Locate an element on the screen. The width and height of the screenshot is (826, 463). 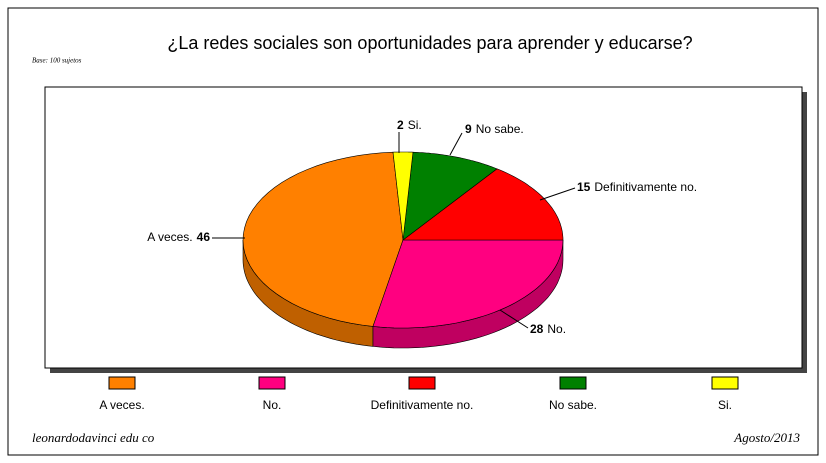
data-label: 2 Si. is located at coordinates (409, 125).